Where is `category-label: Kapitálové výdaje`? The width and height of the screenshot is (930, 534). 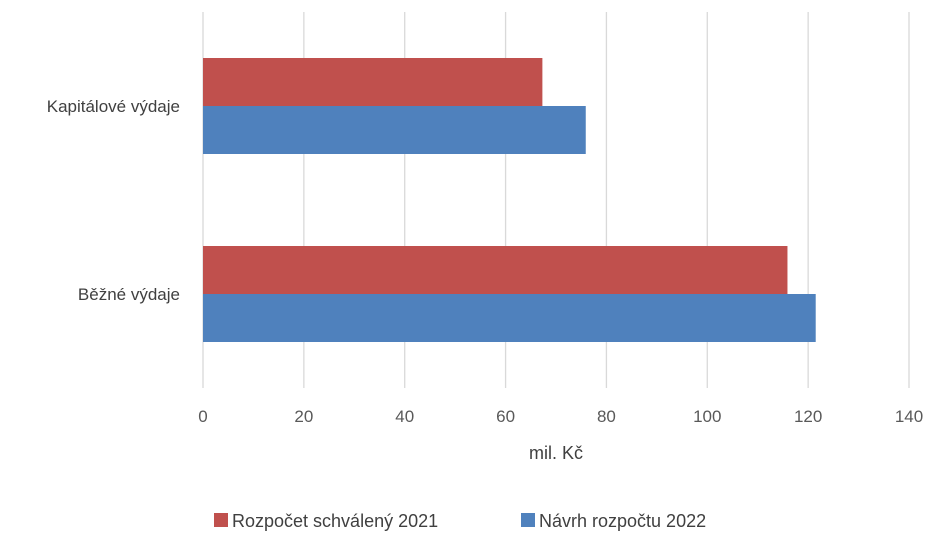 category-label: Kapitálové výdaje is located at coordinates (113, 106).